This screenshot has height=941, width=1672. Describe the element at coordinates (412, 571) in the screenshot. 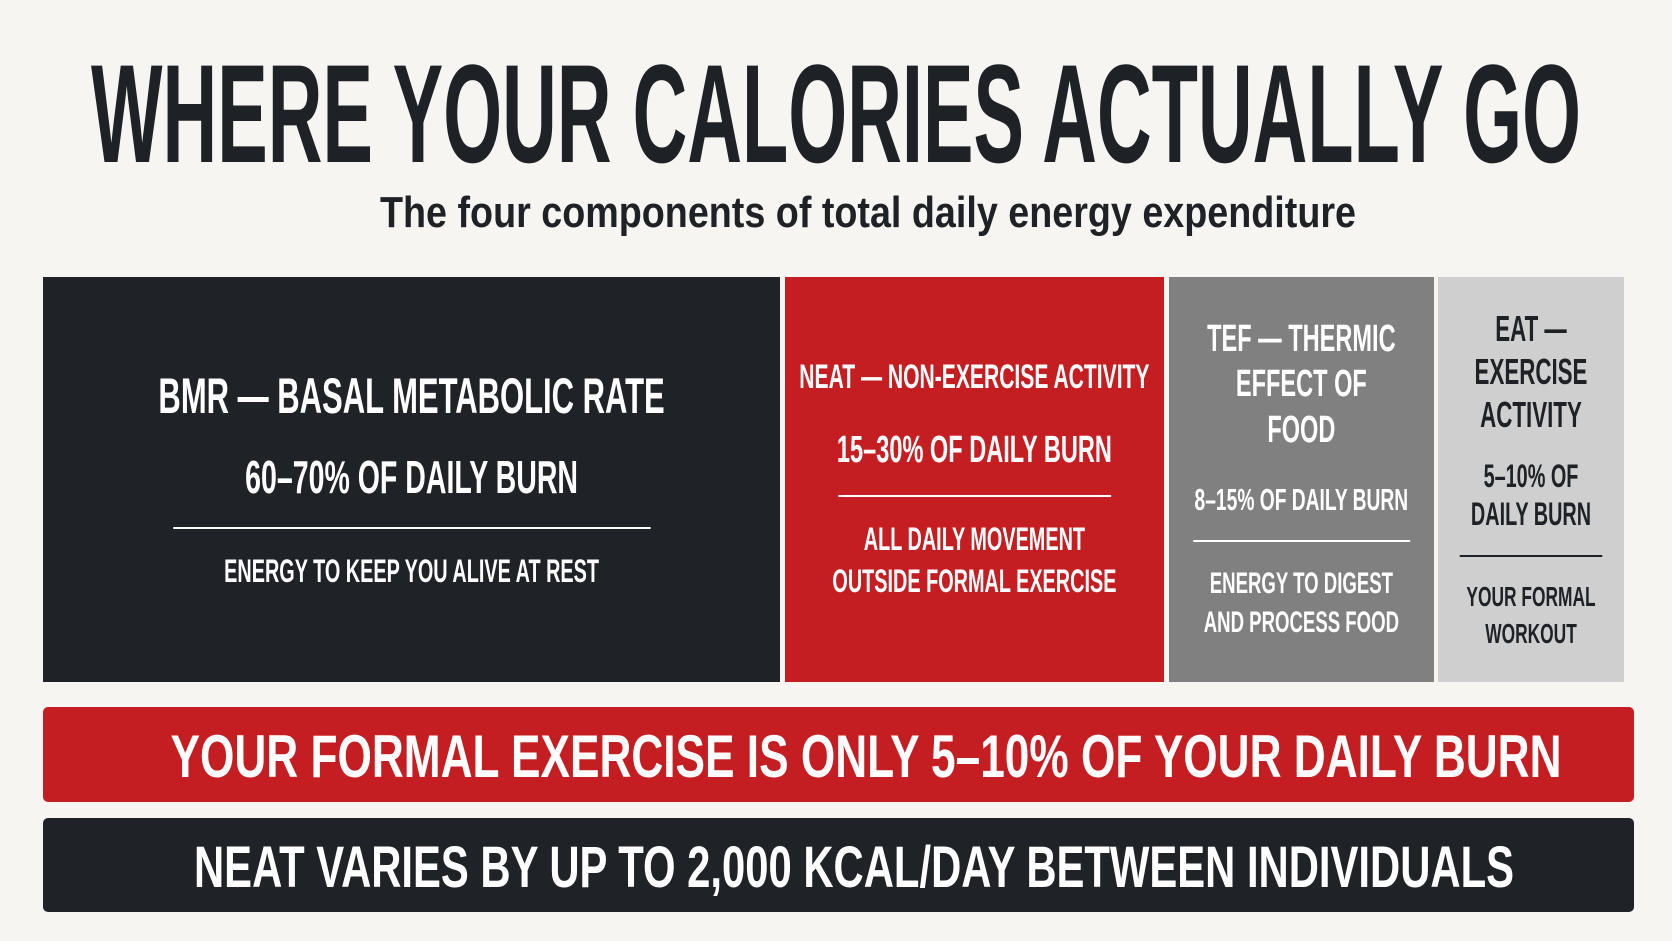

I see `block-description: ENERGY TO KEEP YOU ALIVE AT REST` at that location.